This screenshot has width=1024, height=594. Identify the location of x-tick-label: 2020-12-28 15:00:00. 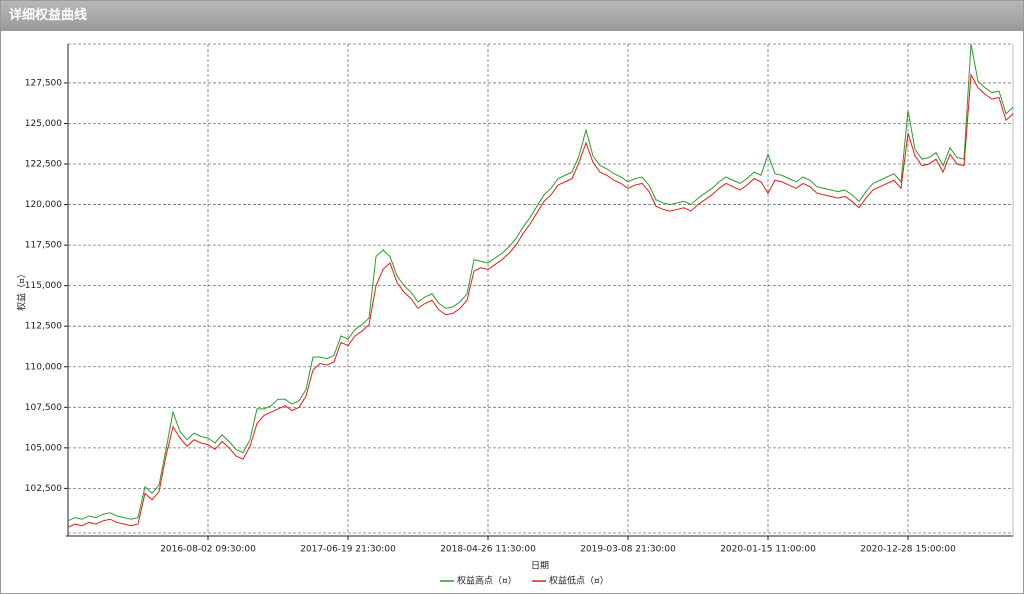
(908, 550).